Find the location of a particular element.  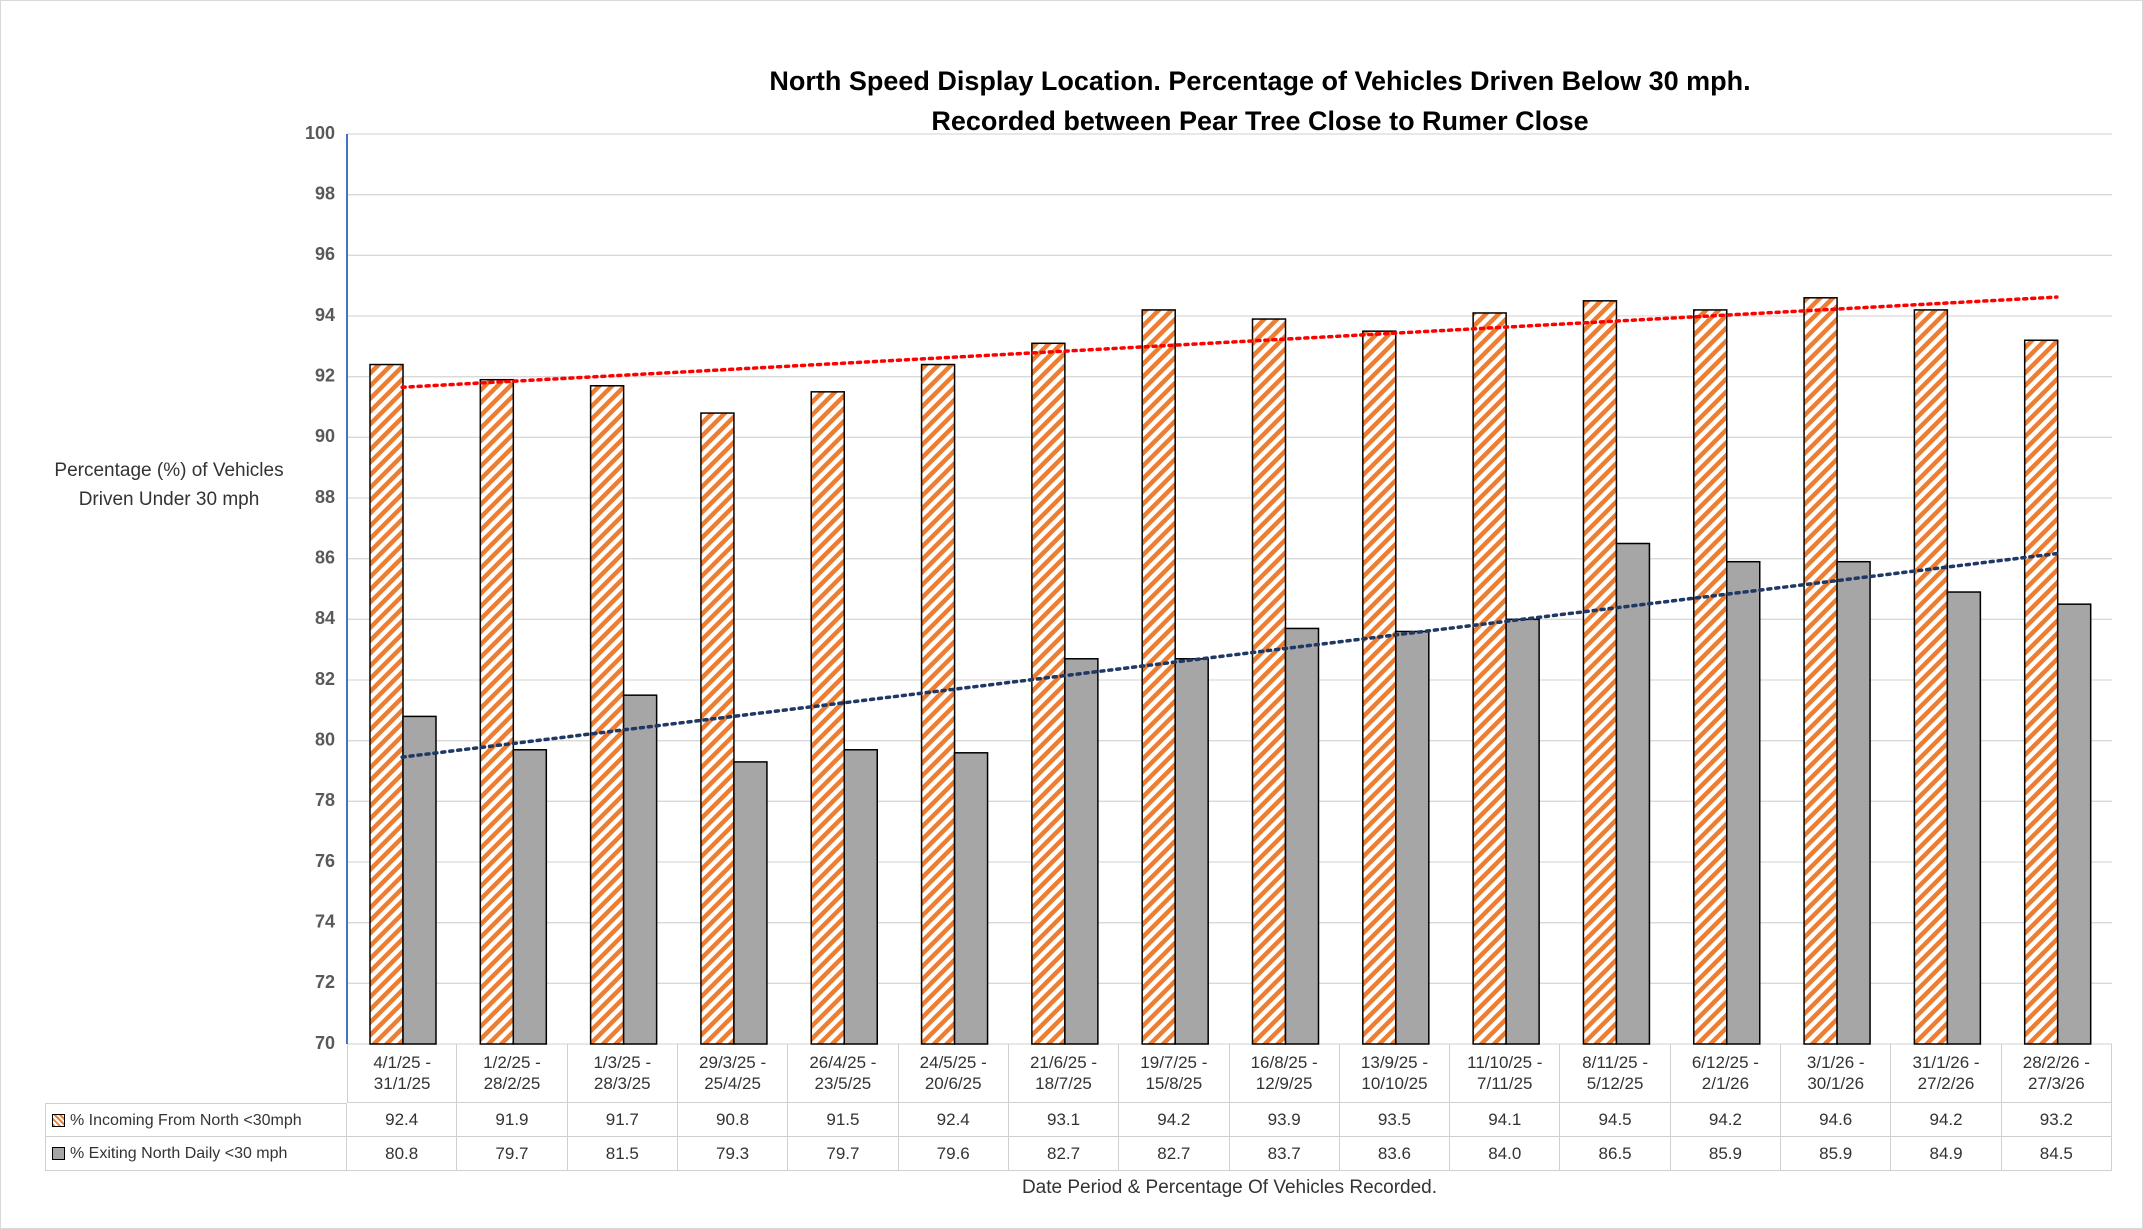

category-cell: 13/9/25 - 10/10/25 is located at coordinates (1395, 1073).